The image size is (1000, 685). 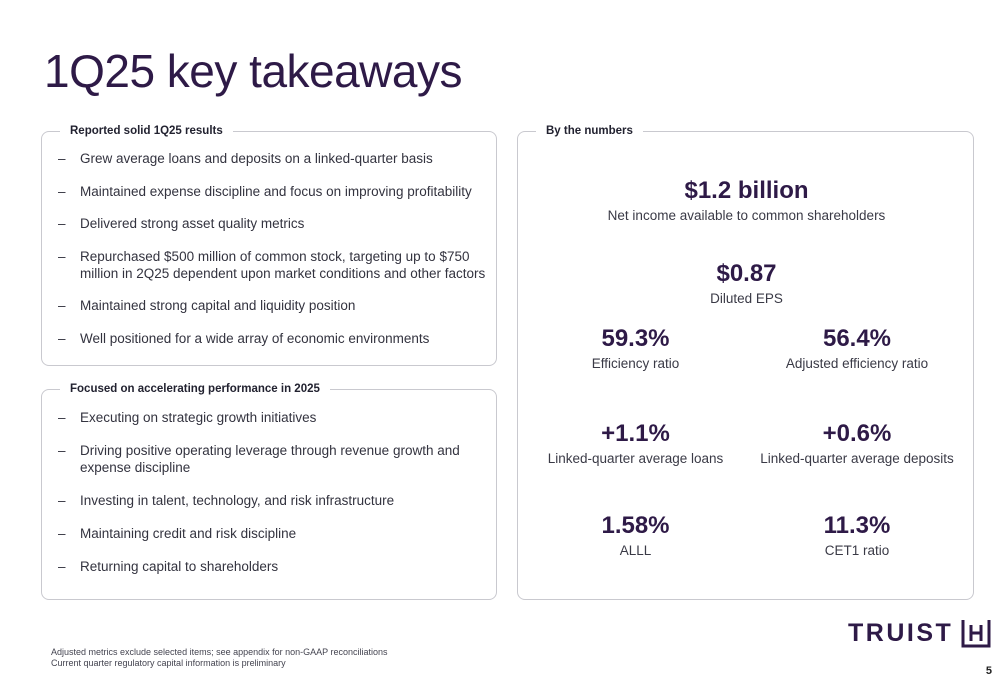 What do you see at coordinates (988, 671) in the screenshot?
I see `page-number: 5` at bounding box center [988, 671].